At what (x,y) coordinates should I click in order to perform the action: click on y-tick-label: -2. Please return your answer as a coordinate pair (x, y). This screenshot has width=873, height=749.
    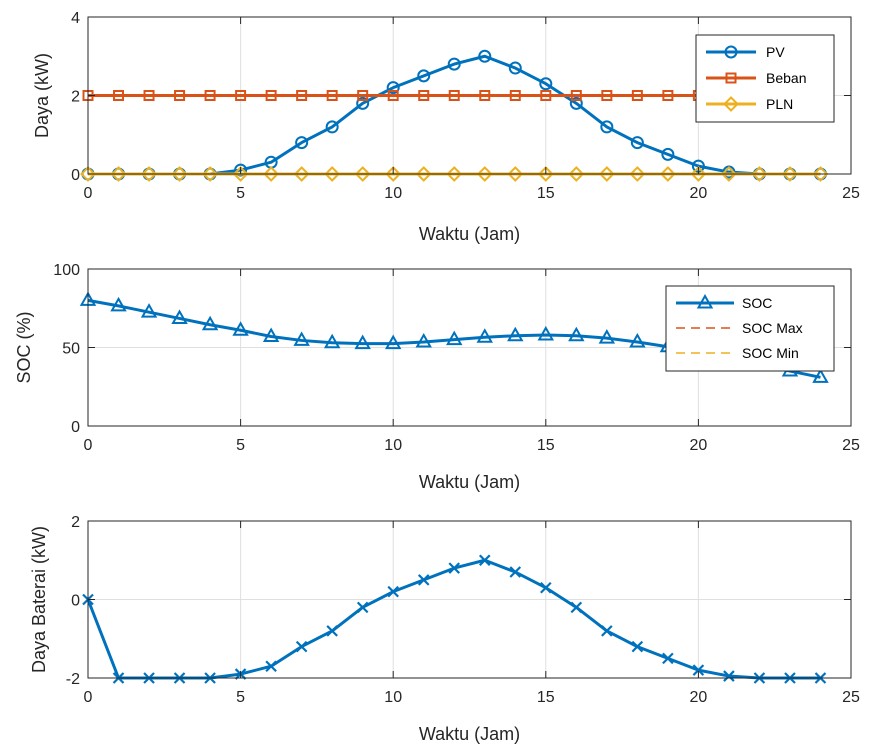
    Looking at the image, I should click on (73, 679).